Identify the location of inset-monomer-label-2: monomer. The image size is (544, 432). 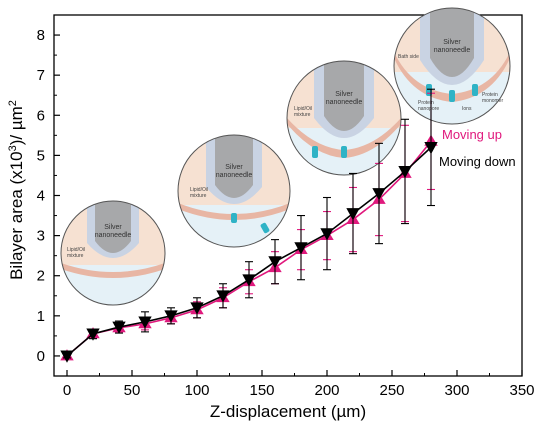
(492, 101).